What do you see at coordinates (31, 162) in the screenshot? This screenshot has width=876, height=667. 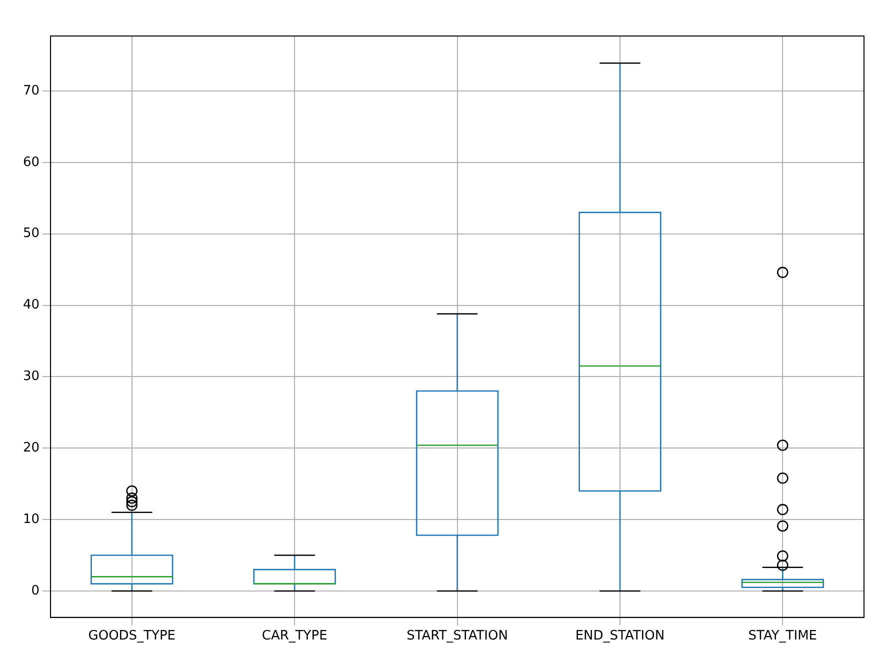 I see `y-tick-label: 60` at bounding box center [31, 162].